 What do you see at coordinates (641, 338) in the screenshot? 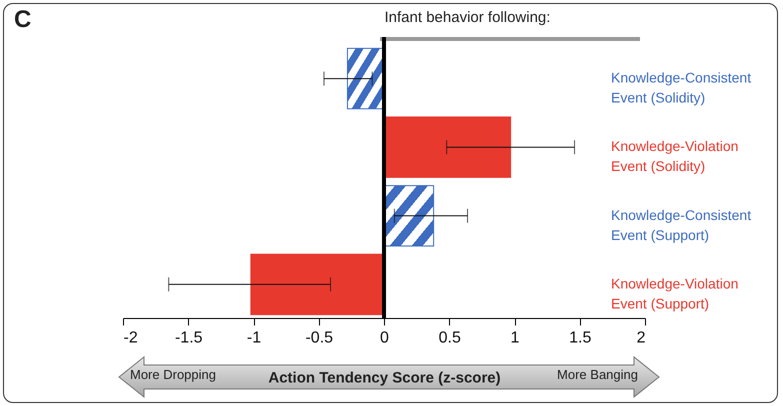
I see `x-tick-label: 2` at bounding box center [641, 338].